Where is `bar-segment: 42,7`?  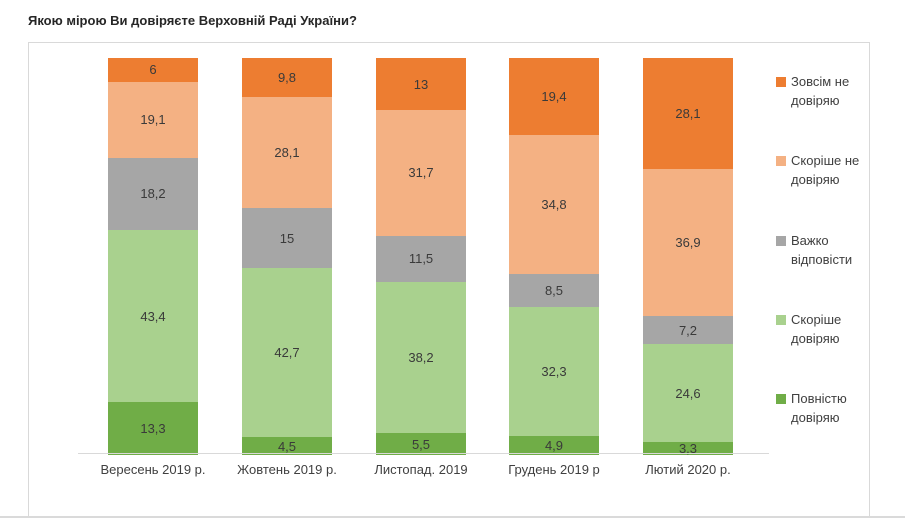
bar-segment: 42,7 is located at coordinates (287, 352).